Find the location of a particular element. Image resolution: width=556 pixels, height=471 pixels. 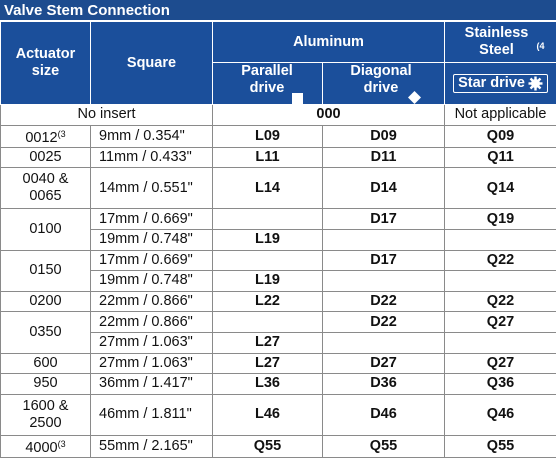

actuator-size: 950 is located at coordinates (45, 383).